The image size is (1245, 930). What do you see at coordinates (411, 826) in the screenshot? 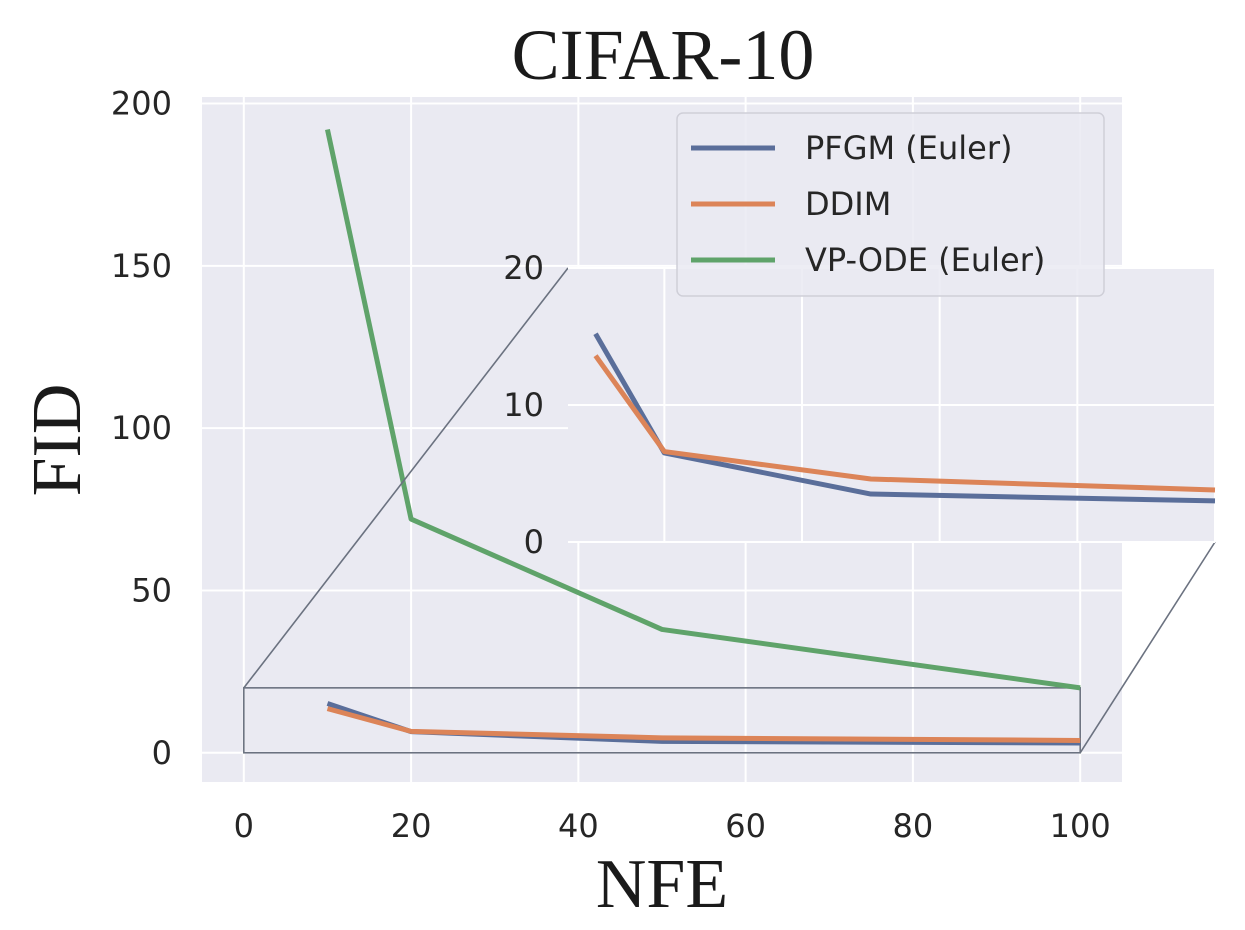
I see `x-tick-label: 20` at bounding box center [411, 826].